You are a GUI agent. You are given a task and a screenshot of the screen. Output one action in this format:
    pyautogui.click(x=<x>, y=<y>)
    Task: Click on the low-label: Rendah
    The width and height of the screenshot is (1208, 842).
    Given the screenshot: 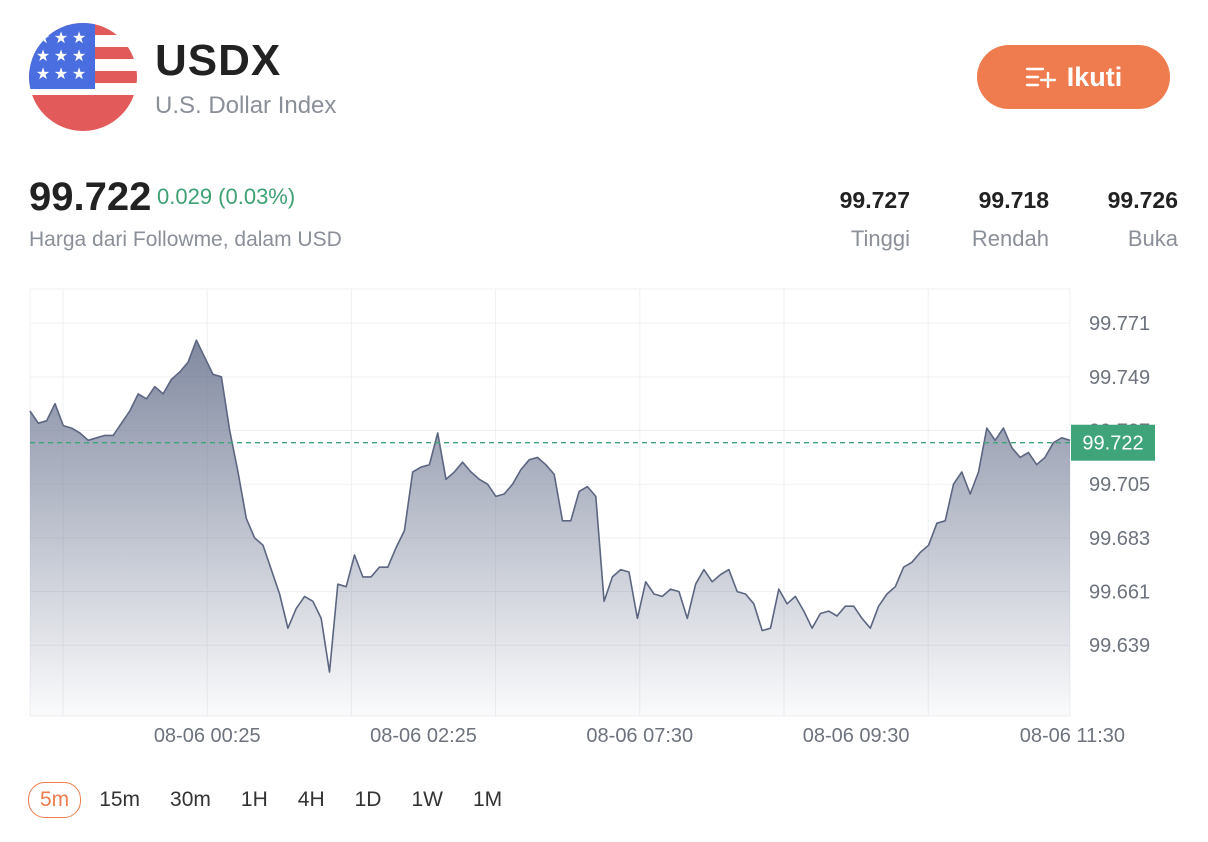 What is the action you would take?
    pyautogui.click(x=1010, y=238)
    